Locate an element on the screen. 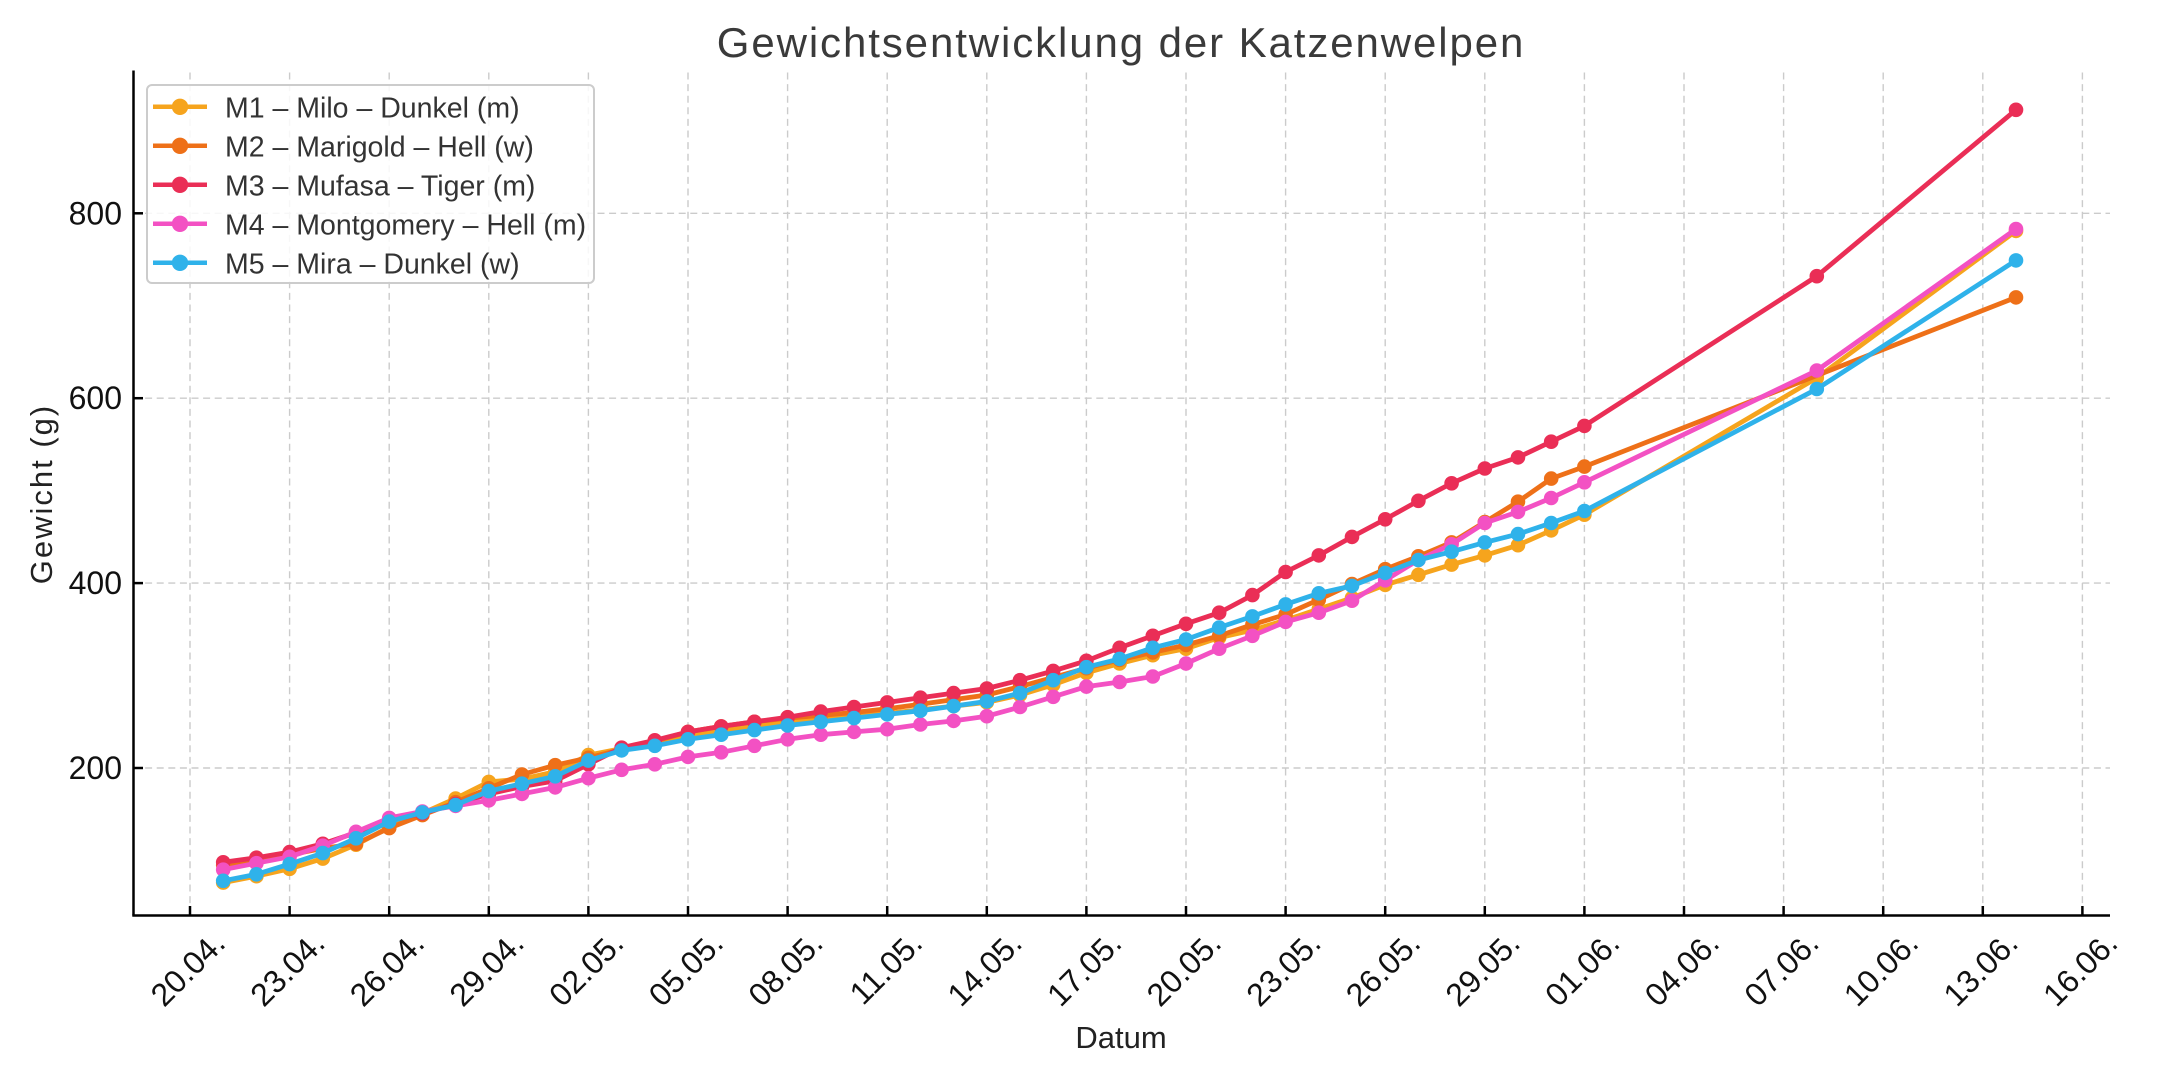 The height and width of the screenshot is (1080, 2160). svg-text: 800 is located at coordinates (95, 213).